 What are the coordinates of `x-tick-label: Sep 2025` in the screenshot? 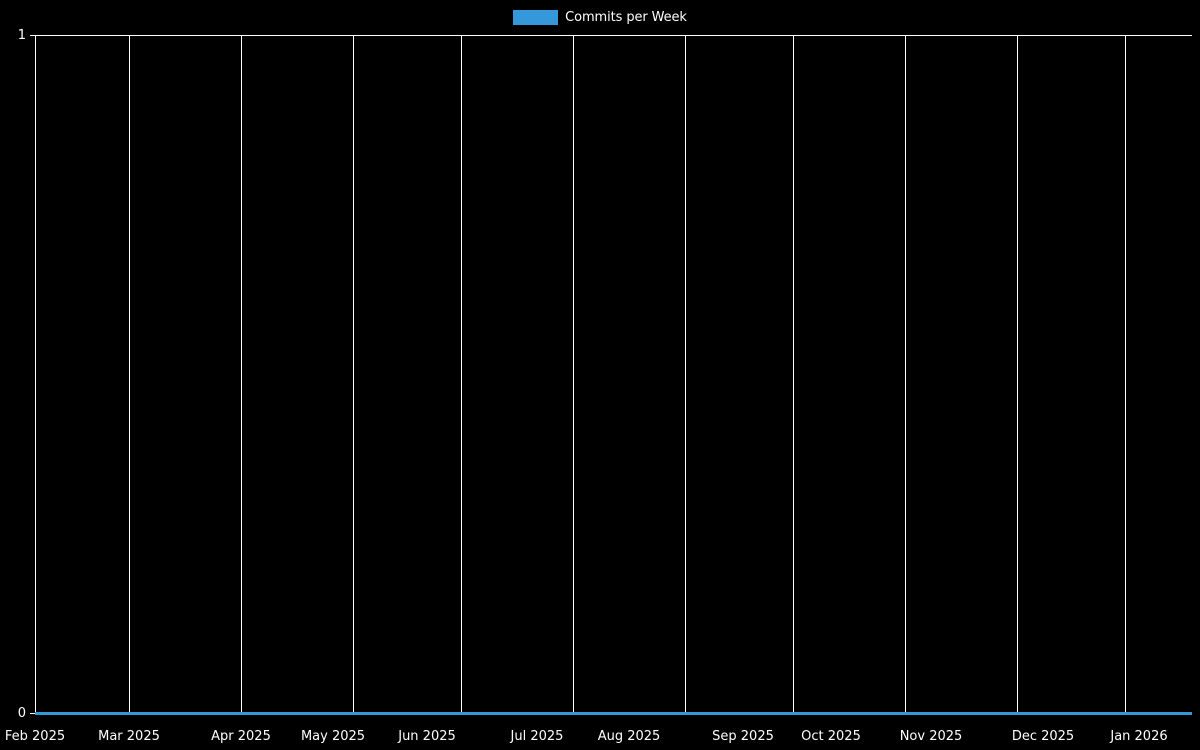 It's located at (743, 736).